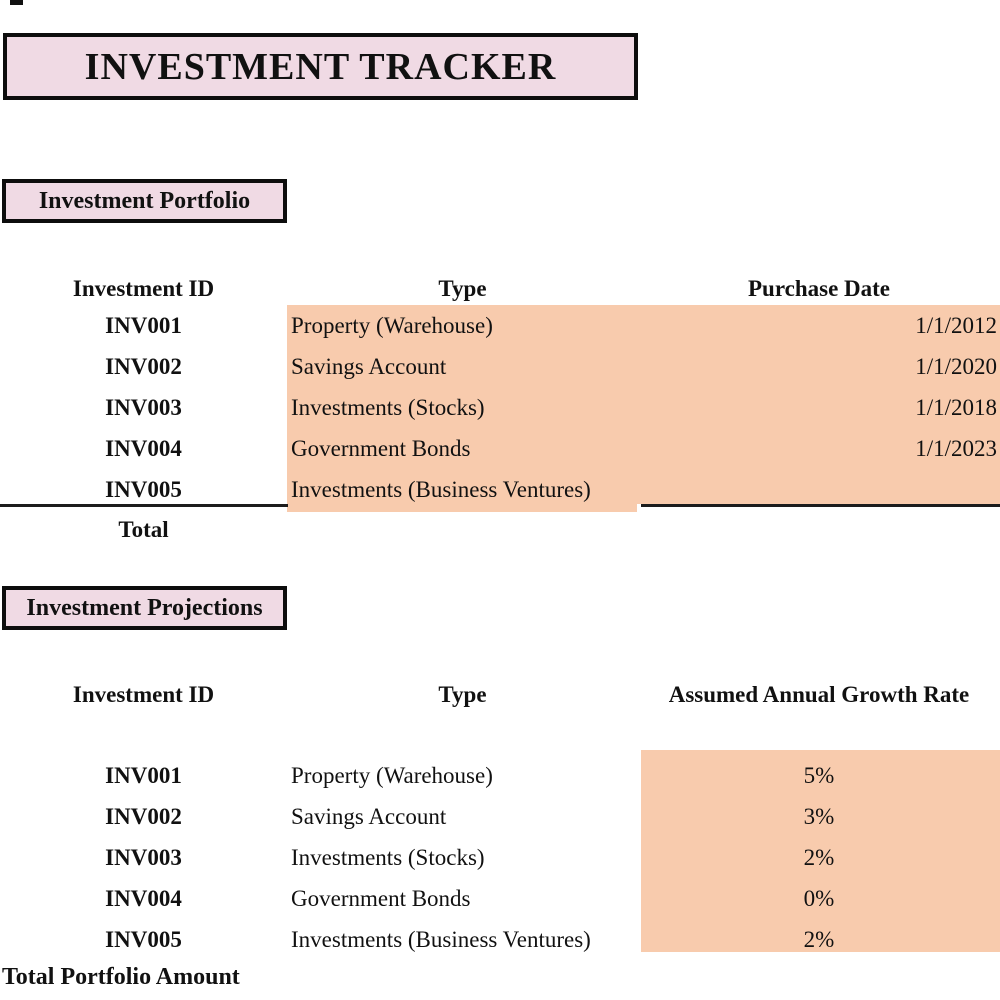 This screenshot has width=1000, height=1000. I want to click on table-row: INV001 Property (Warehouse) 1/1/2012, so click(500, 325).